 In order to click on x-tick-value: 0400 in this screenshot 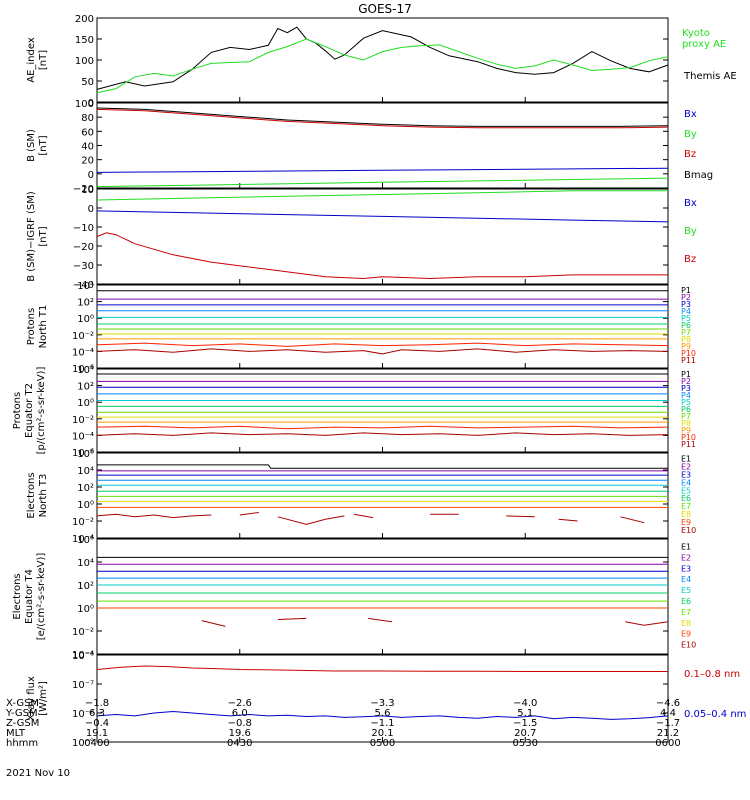, I will do `click(96, 743)`.